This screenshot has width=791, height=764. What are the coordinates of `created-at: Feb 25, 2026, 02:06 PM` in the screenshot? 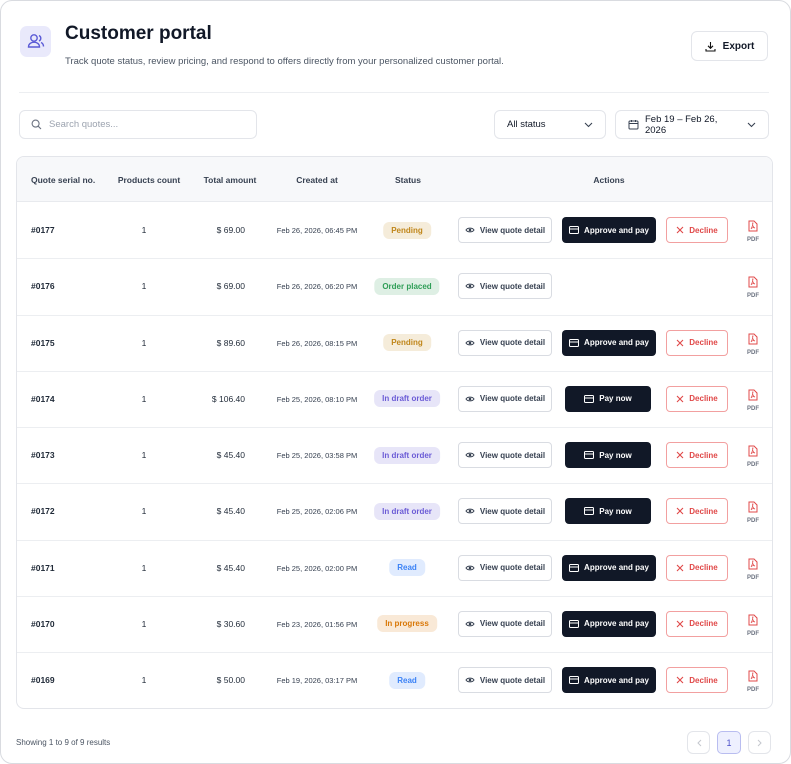 It's located at (317, 512).